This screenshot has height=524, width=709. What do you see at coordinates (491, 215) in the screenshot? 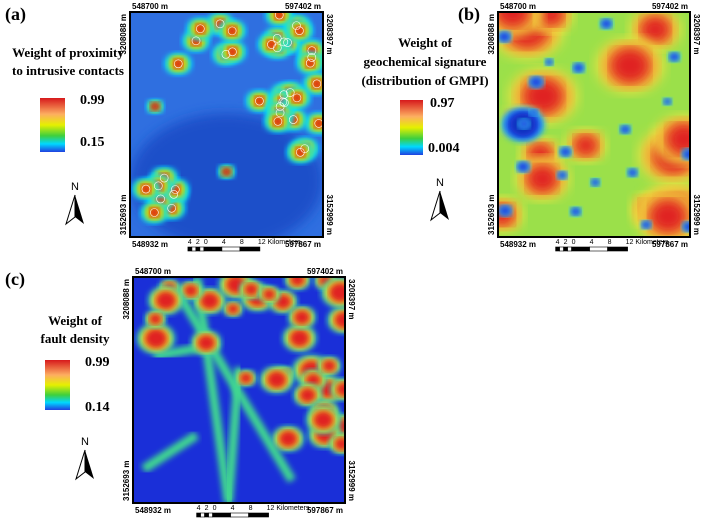
I see `coord: 3152693 m` at bounding box center [491, 215].